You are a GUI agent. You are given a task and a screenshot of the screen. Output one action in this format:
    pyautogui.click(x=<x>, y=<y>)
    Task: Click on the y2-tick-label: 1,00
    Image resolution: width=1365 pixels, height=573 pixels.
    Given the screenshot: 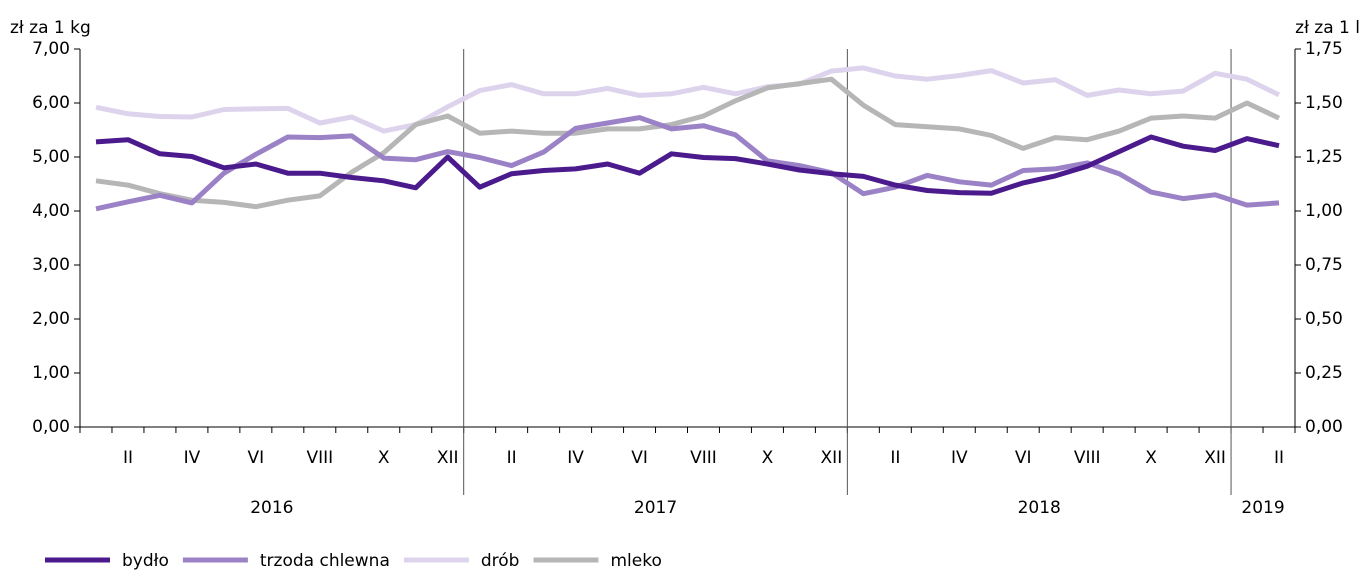 What is the action you would take?
    pyautogui.click(x=1324, y=211)
    